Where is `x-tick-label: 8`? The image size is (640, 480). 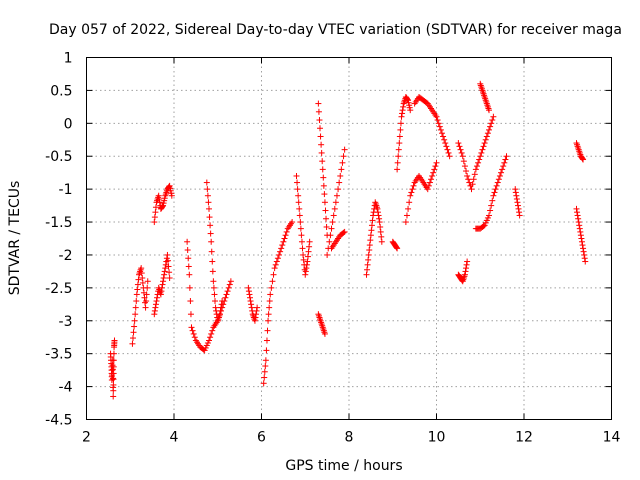
x-tick-label: 8 is located at coordinates (349, 438).